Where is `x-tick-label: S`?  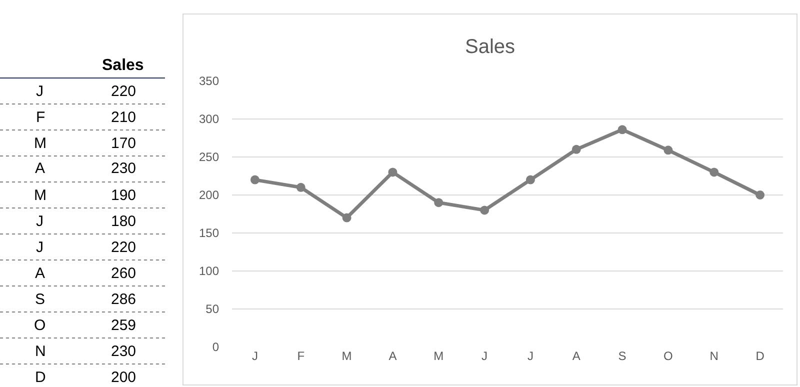
x-tick-label: S is located at coordinates (622, 356).